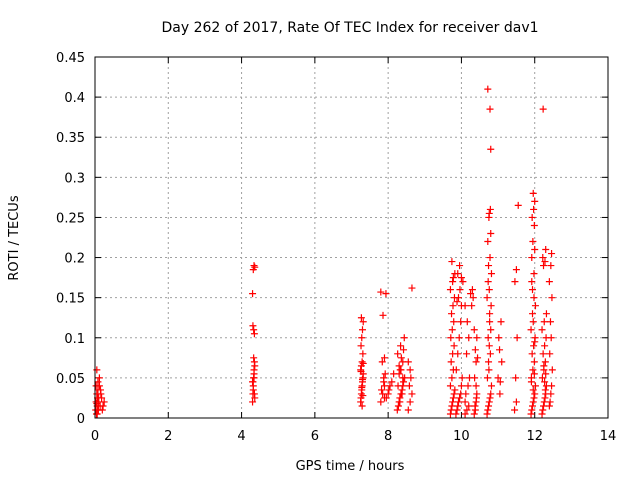 Image resolution: width=640 pixels, height=480 pixels. I want to click on y-tick-label: 0.45, so click(70, 58).